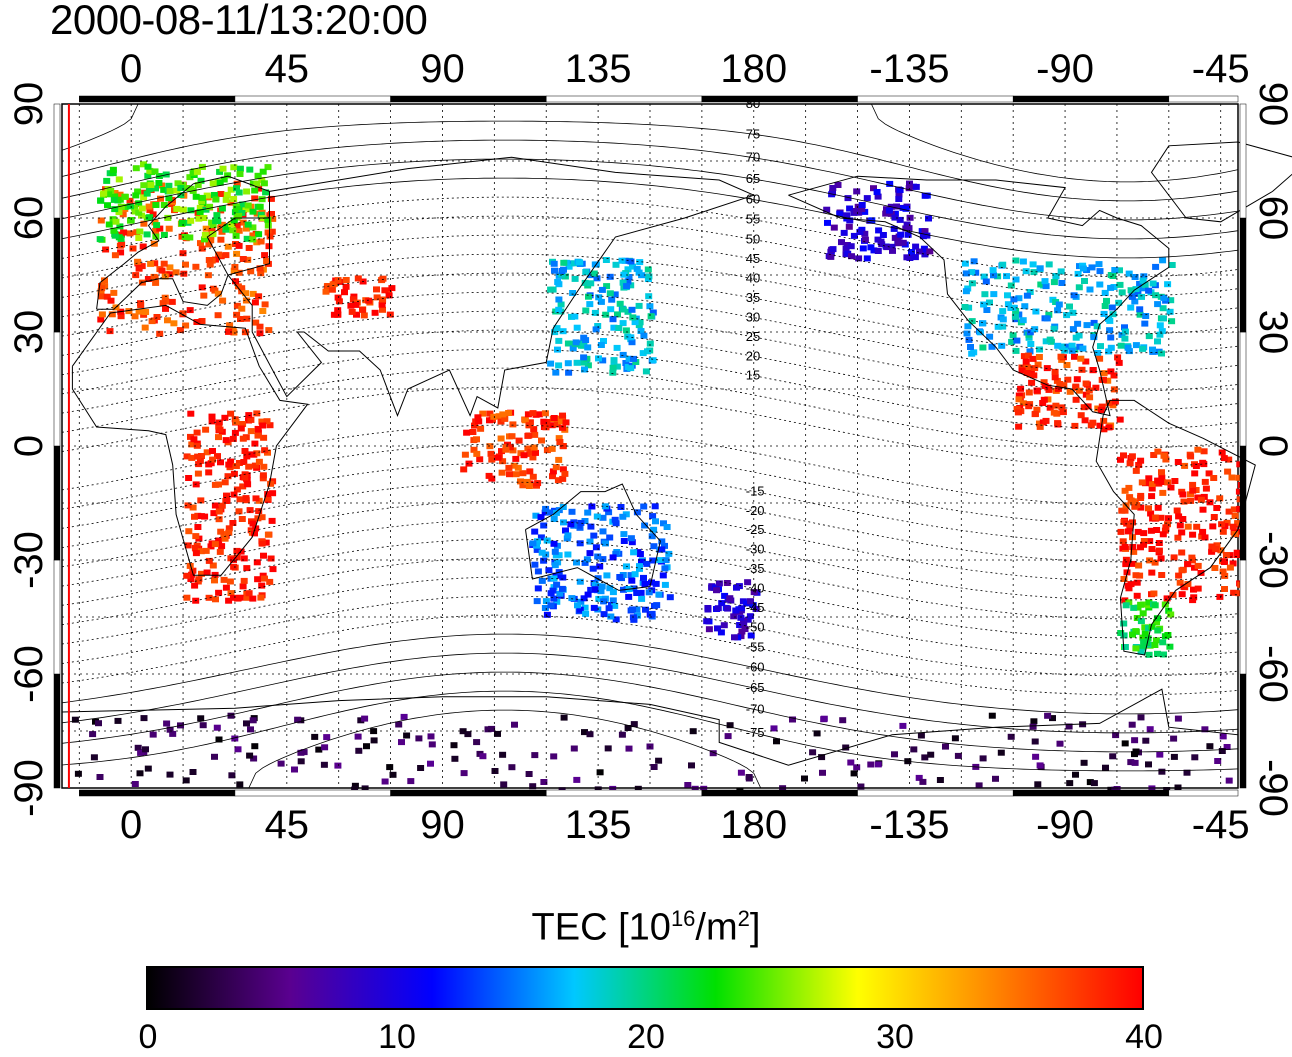 The height and width of the screenshot is (1057, 1292). Describe the element at coordinates (397, 1037) in the screenshot. I see `colorbar-tick-label: 10` at that location.